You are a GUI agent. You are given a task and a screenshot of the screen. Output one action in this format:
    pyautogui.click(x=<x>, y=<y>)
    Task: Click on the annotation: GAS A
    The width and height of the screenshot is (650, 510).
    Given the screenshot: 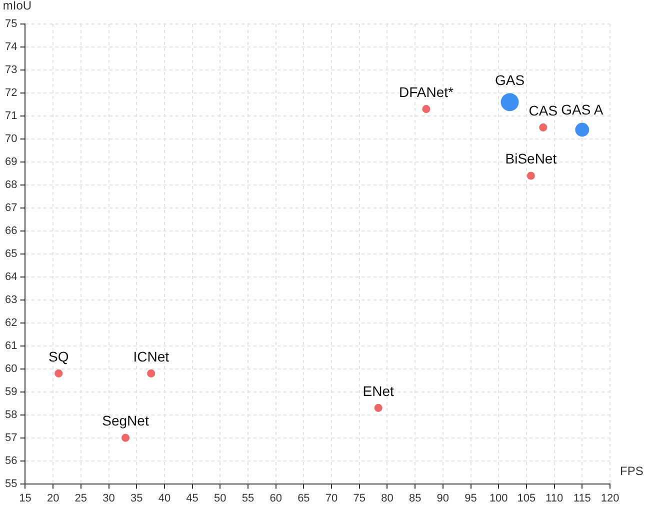 What is the action you would take?
    pyautogui.click(x=582, y=110)
    